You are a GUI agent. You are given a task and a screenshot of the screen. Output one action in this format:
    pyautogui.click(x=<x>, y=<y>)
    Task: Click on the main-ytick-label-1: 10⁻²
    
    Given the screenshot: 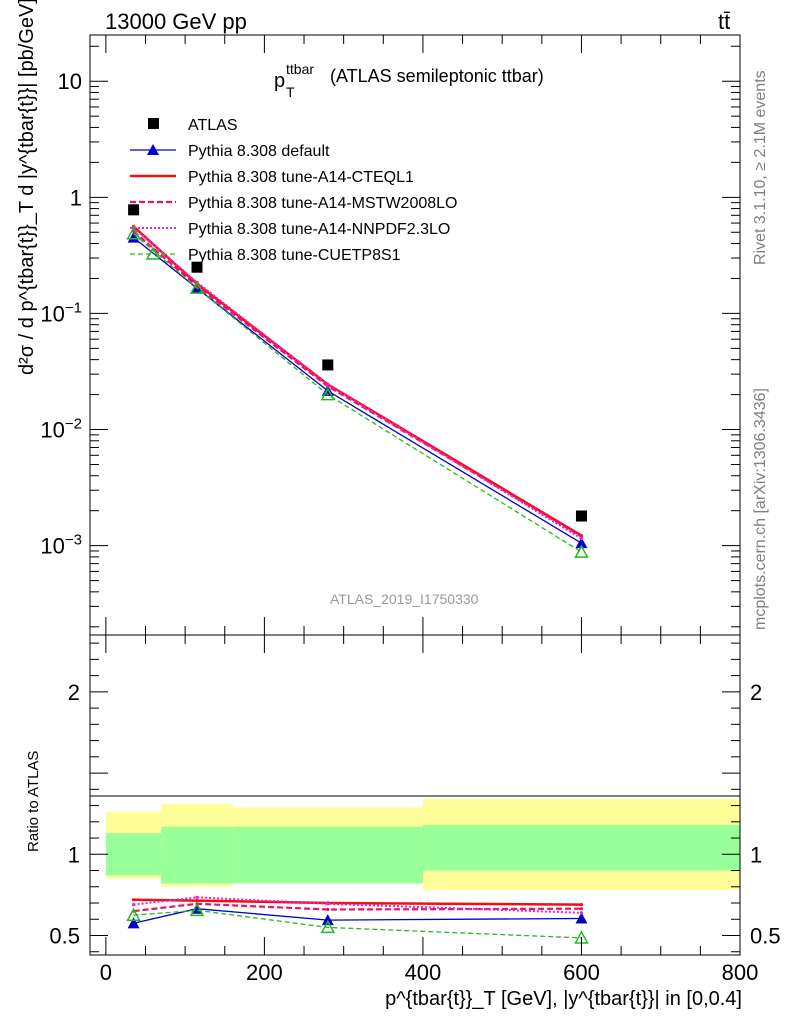 What is the action you would take?
    pyautogui.click(x=61, y=429)
    